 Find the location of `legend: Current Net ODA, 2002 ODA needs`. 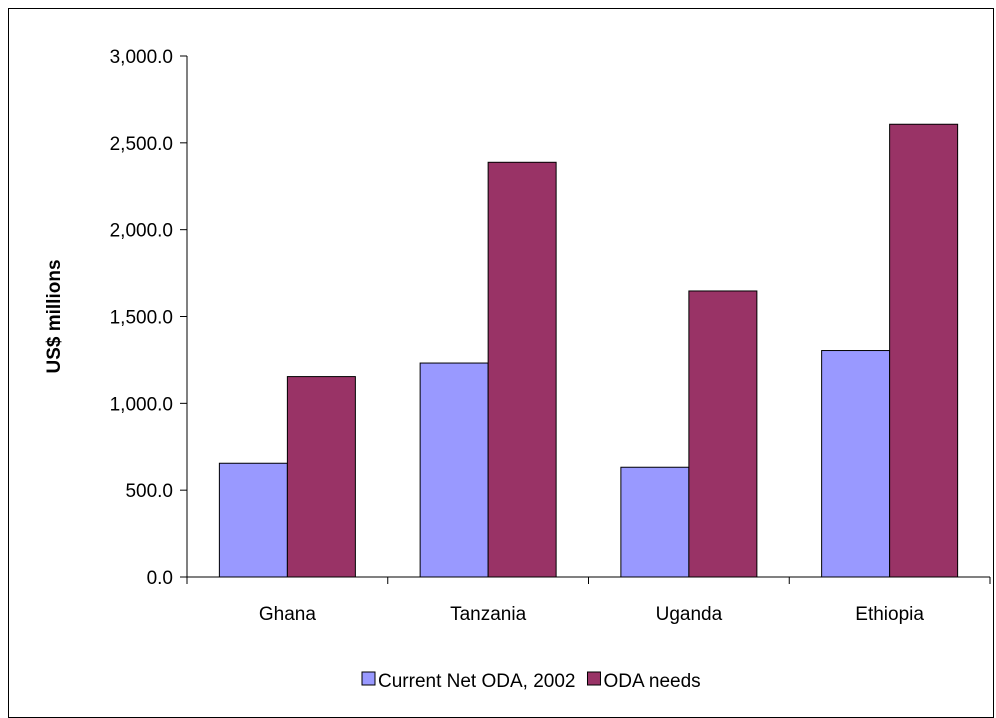

legend: Current Net ODA, 2002 ODA needs is located at coordinates (531, 681).